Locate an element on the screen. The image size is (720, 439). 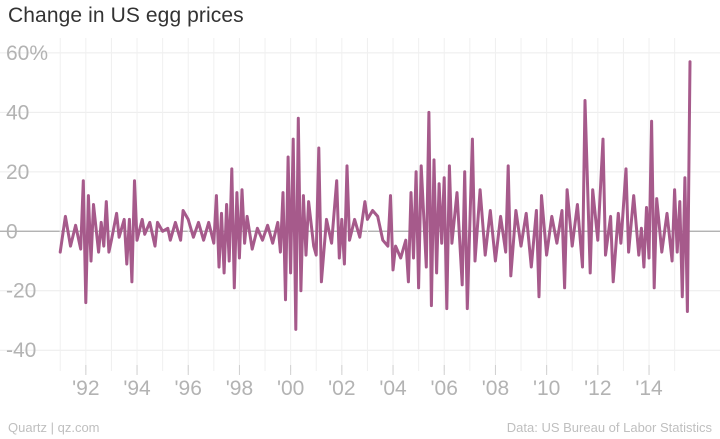
y-tick-label: 40 is located at coordinates (17, 112).